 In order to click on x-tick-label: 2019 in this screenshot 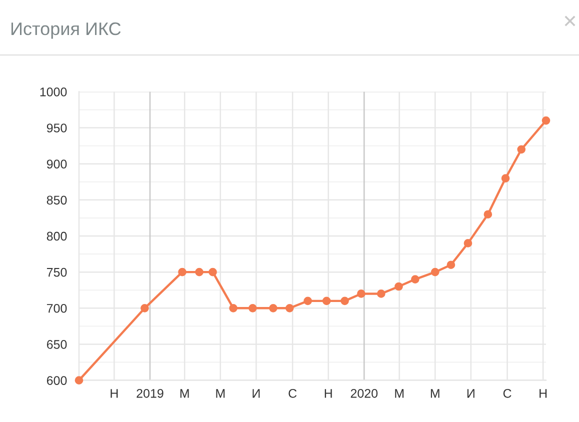, I will do `click(150, 393)`.